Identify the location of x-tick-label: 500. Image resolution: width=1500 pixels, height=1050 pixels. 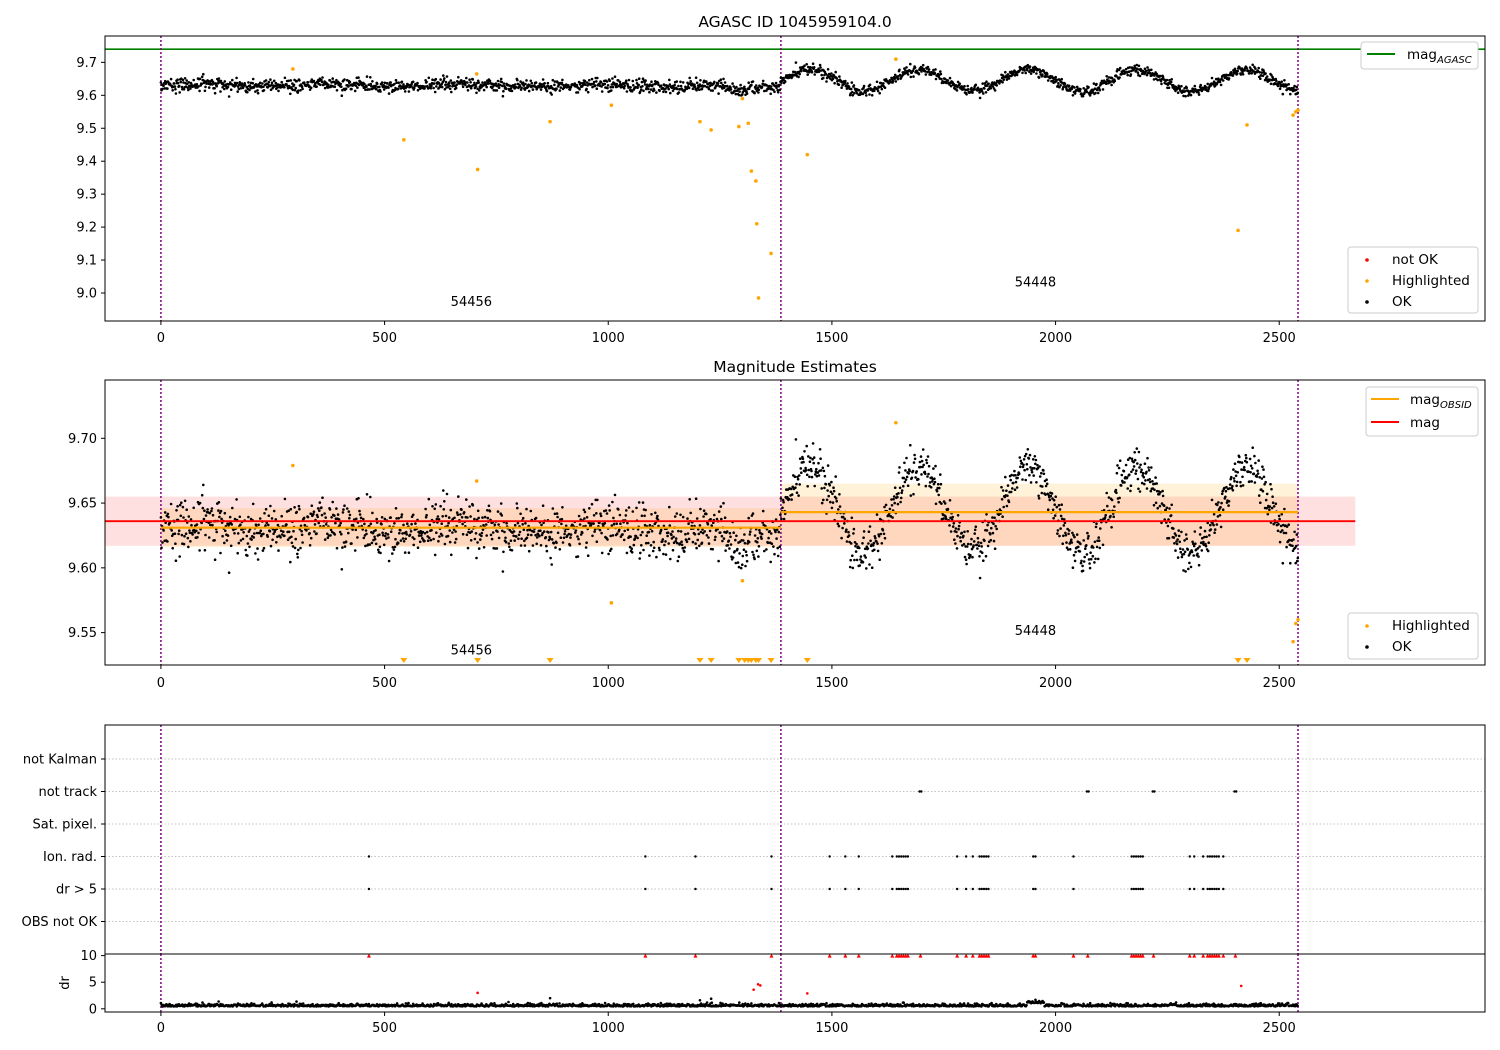
(384, 338).